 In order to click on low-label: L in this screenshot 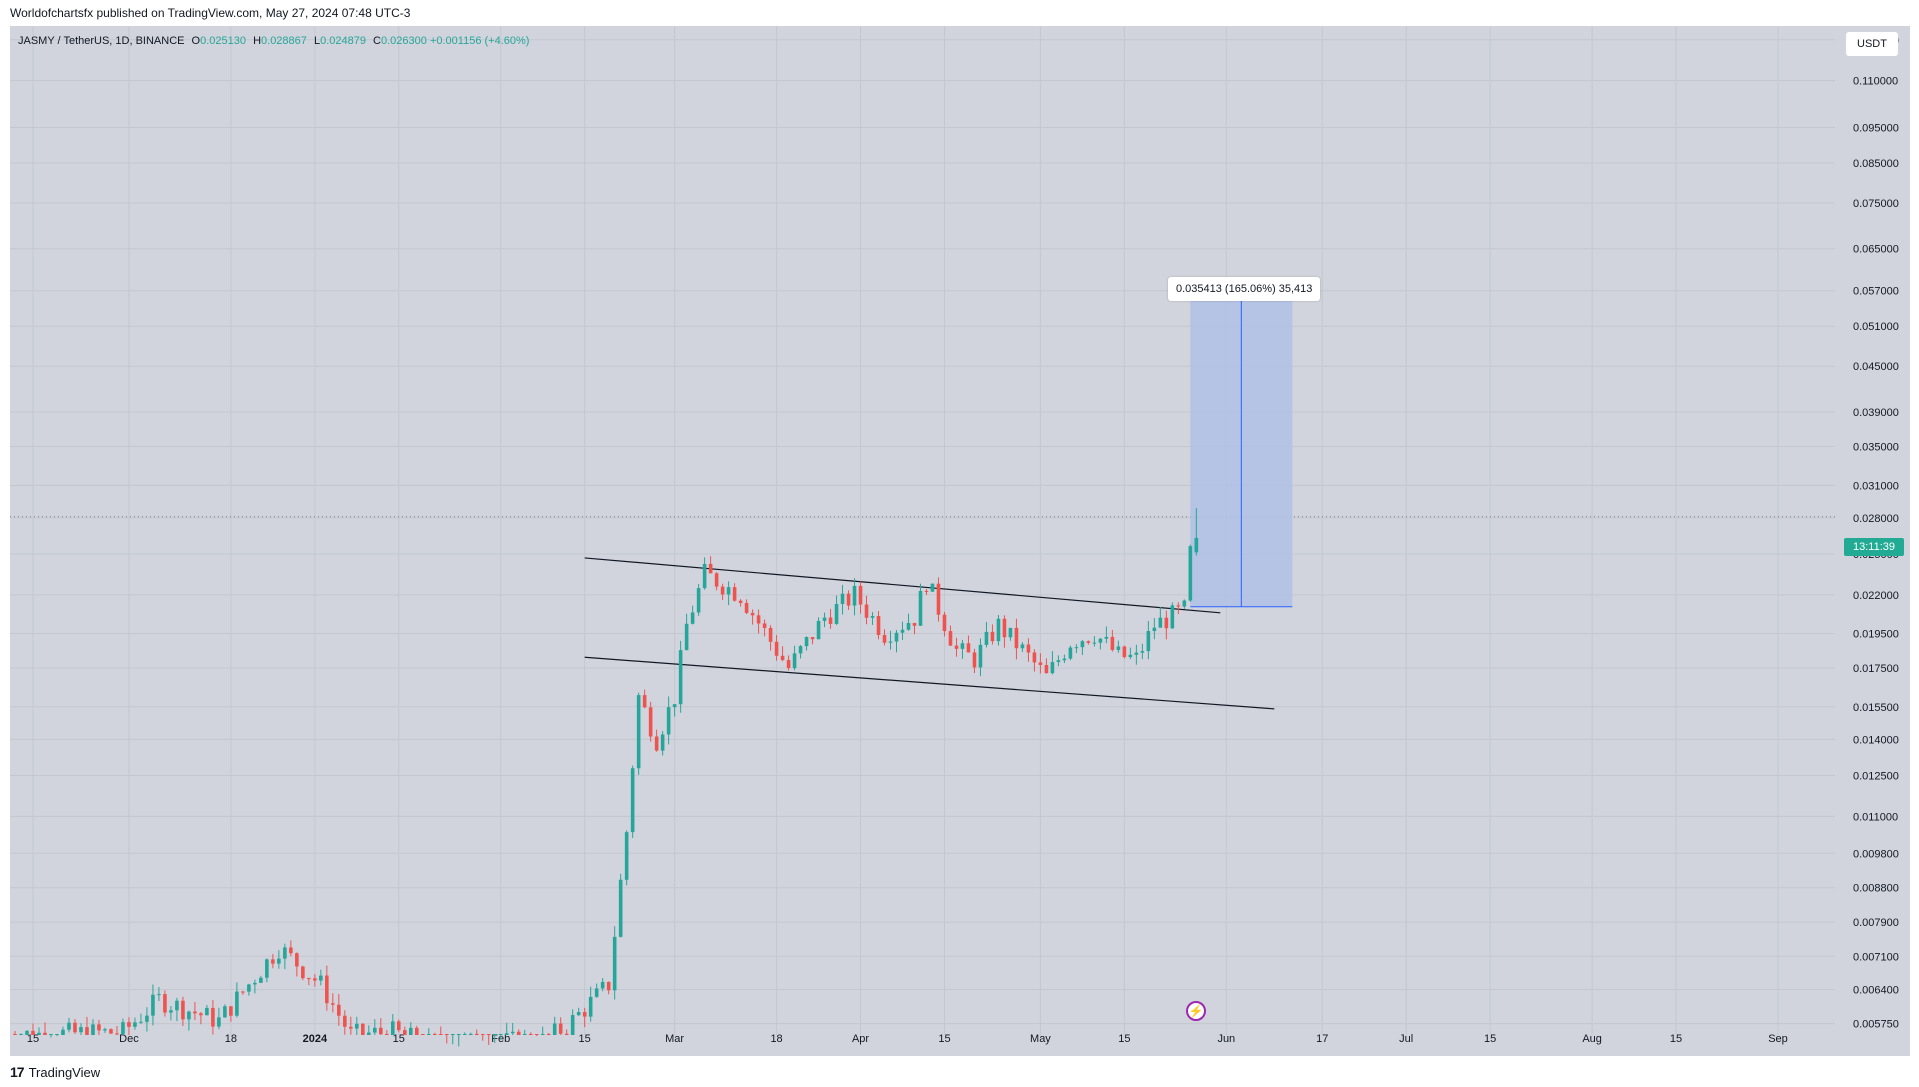, I will do `click(317, 41)`.